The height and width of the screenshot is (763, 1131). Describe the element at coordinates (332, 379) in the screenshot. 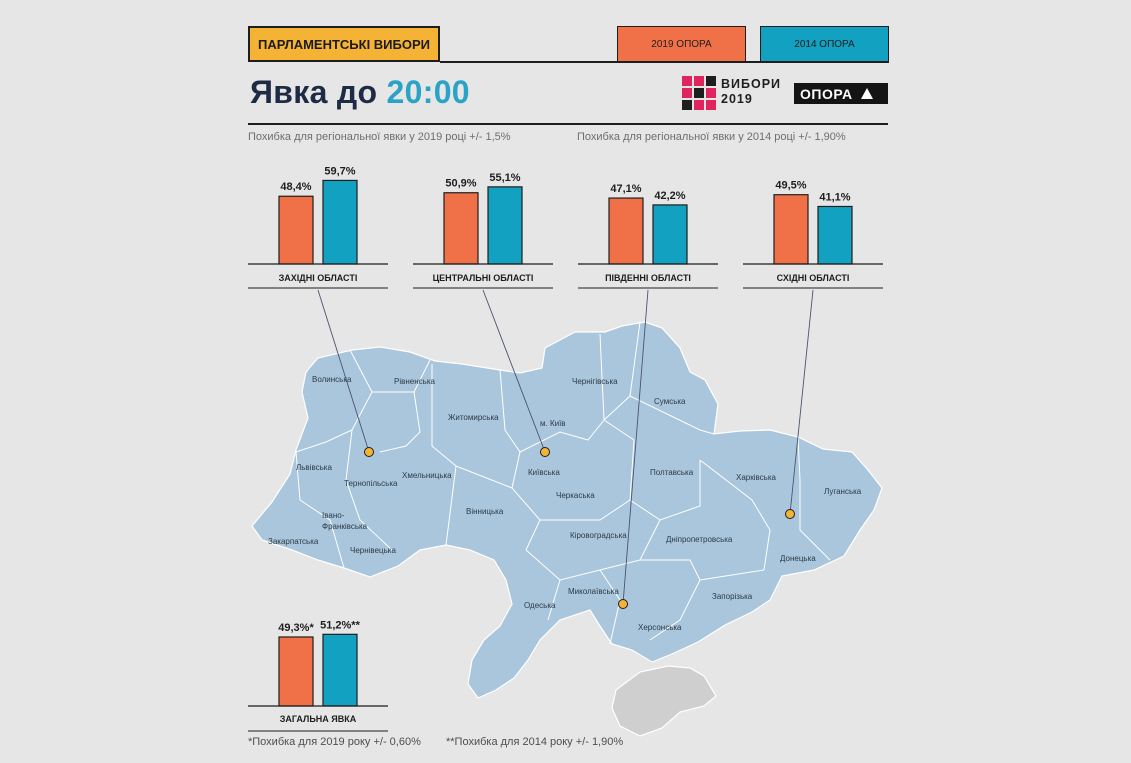

I see `region-label: Волинська` at that location.